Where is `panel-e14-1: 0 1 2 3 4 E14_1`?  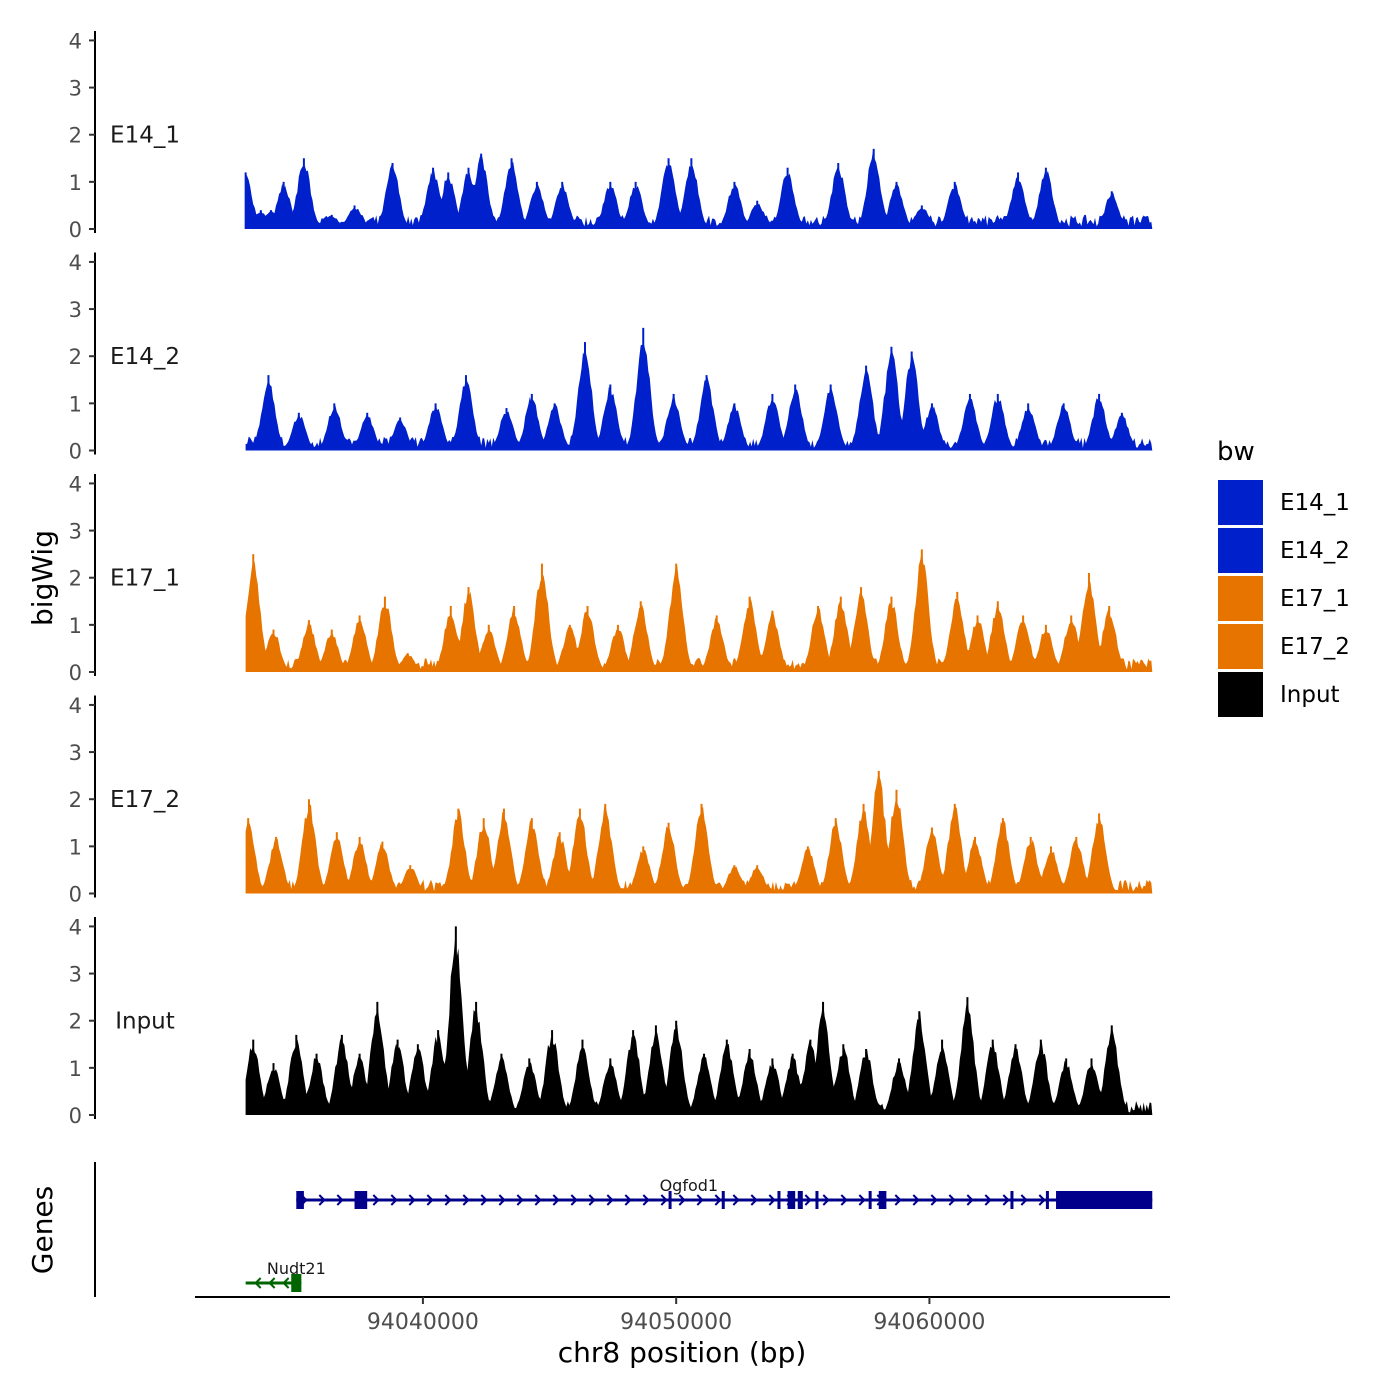 panel-e14-1: 0 1 2 3 4 E14_1 is located at coordinates (611, 135).